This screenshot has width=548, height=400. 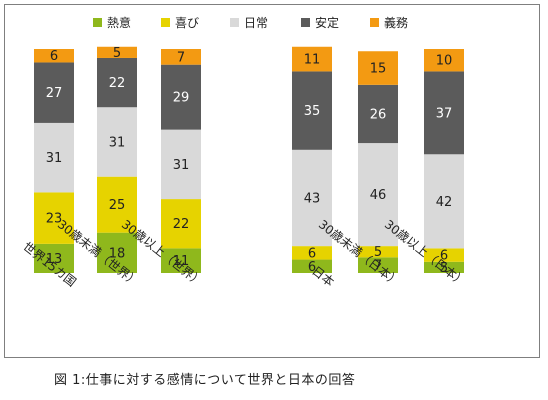 I want to click on data-label: 13, so click(x=54, y=259).